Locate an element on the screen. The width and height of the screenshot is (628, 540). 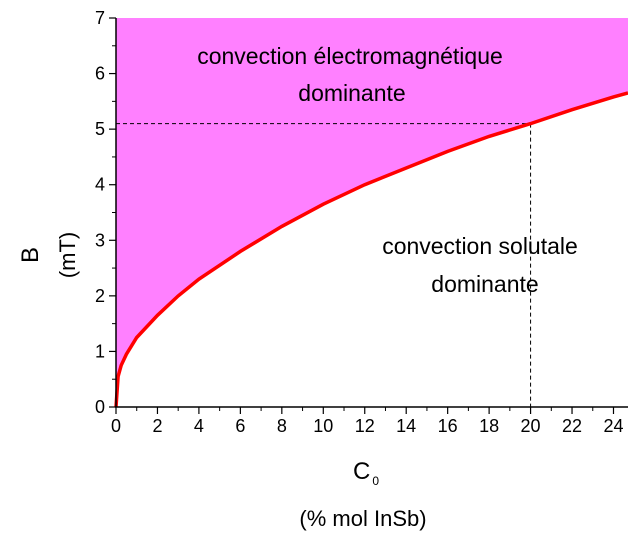
x-tick-label: 18 is located at coordinates (489, 426).